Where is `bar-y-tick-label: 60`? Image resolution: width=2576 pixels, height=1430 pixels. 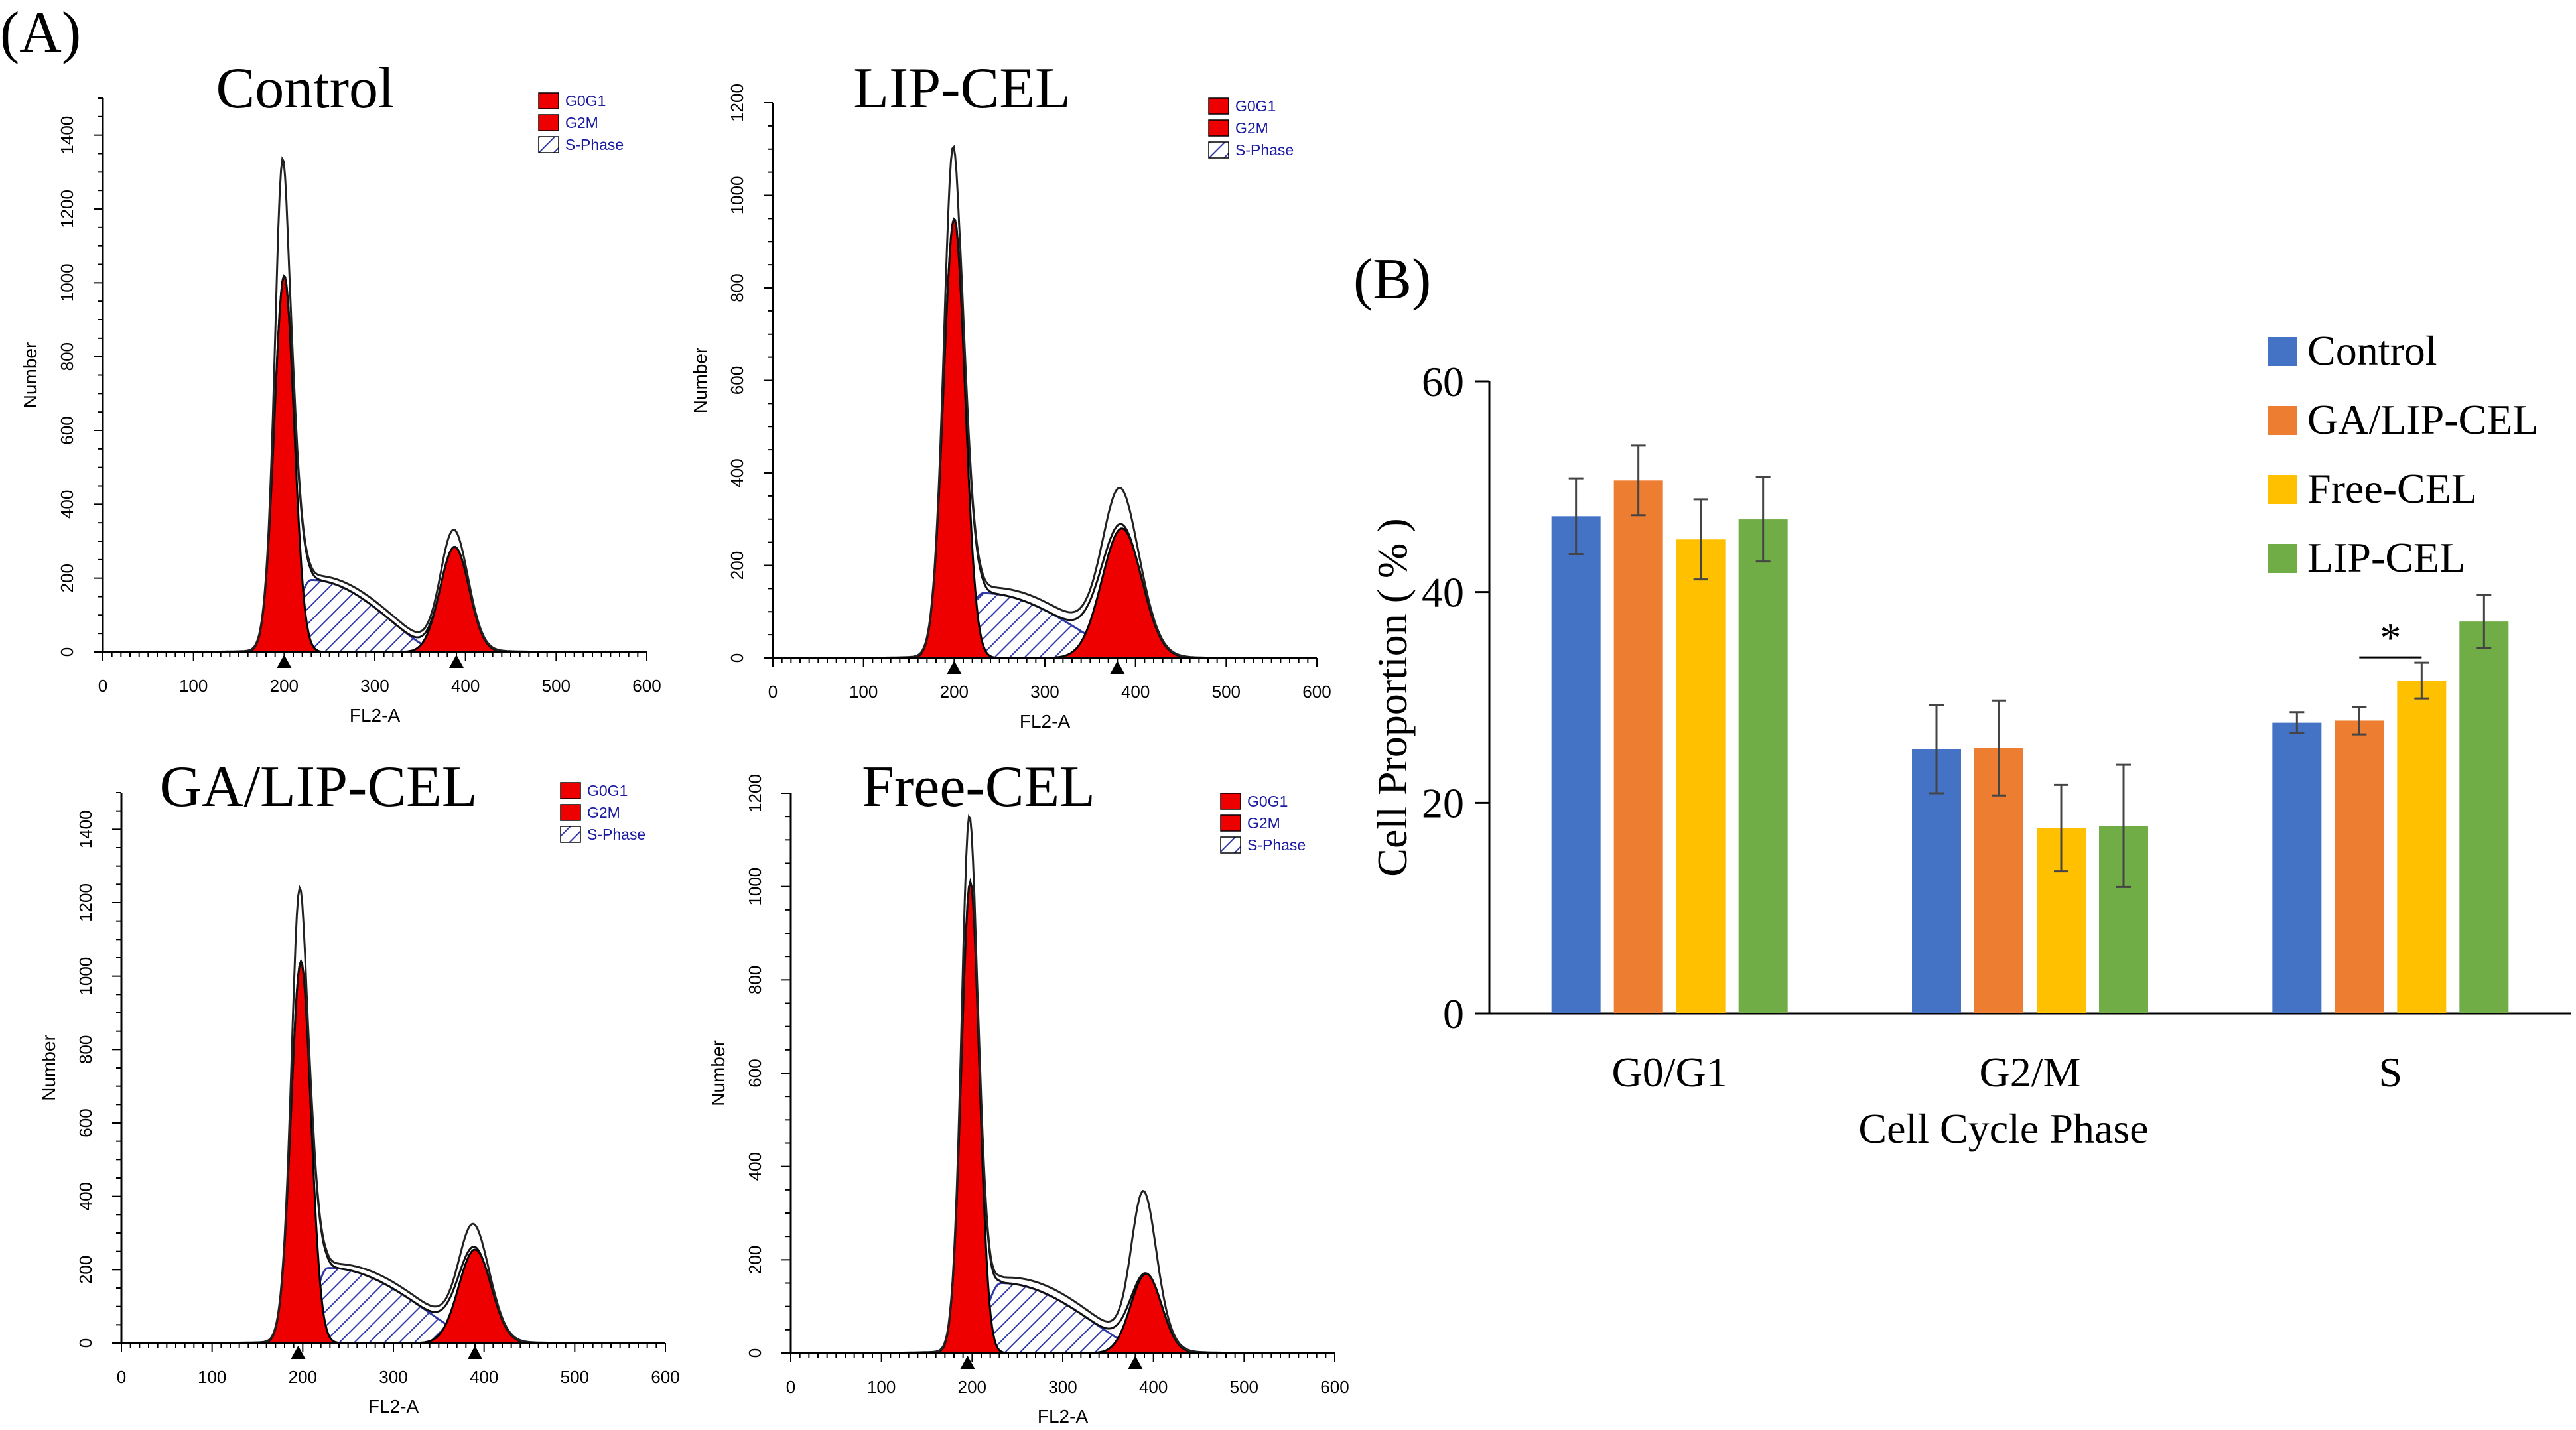
bar-y-tick-label: 60 is located at coordinates (1443, 381).